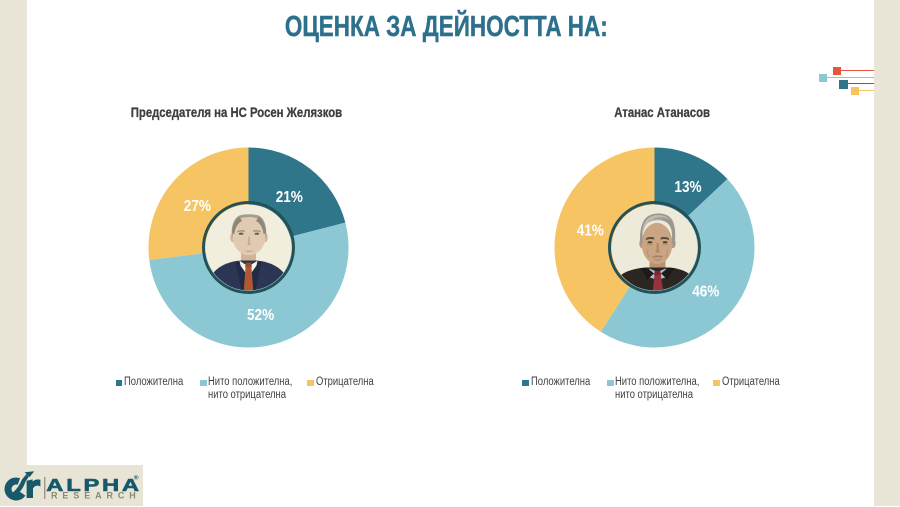  Describe the element at coordinates (260, 315) in the screenshot. I see `svg-text: 52%` at that location.